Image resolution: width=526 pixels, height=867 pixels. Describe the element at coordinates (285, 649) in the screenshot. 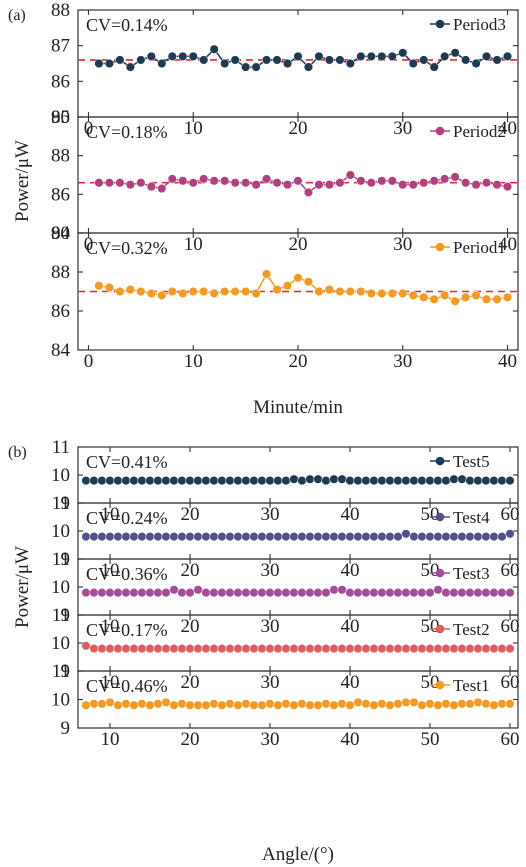

I see `subplot-test2: 9 10 11 10 20 30 40 50 60 Test2 CV=0.17%` at that location.